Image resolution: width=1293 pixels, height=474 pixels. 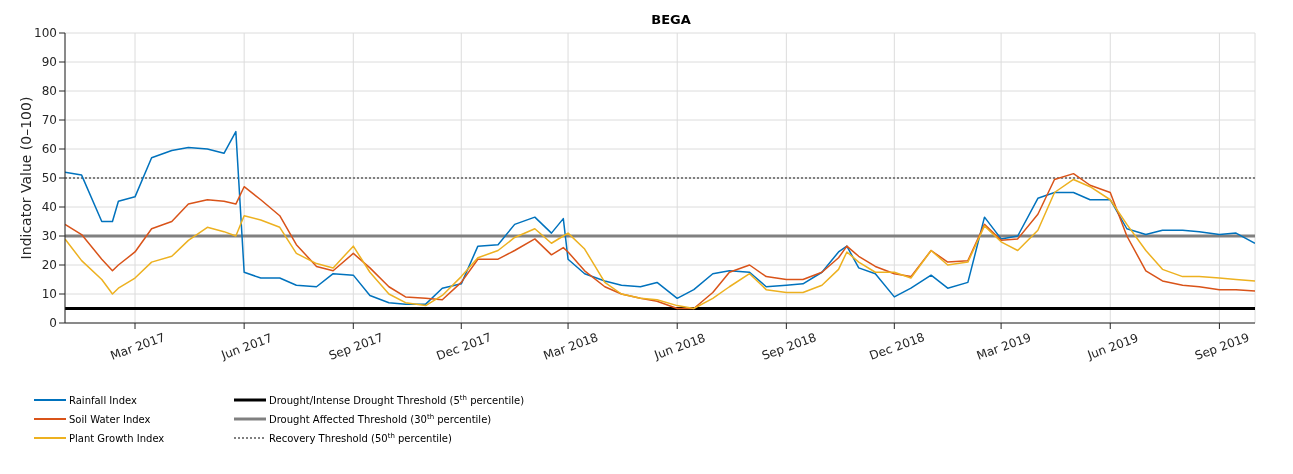 I want to click on x-tick-label: Mar 2019, so click(x=1004, y=346).